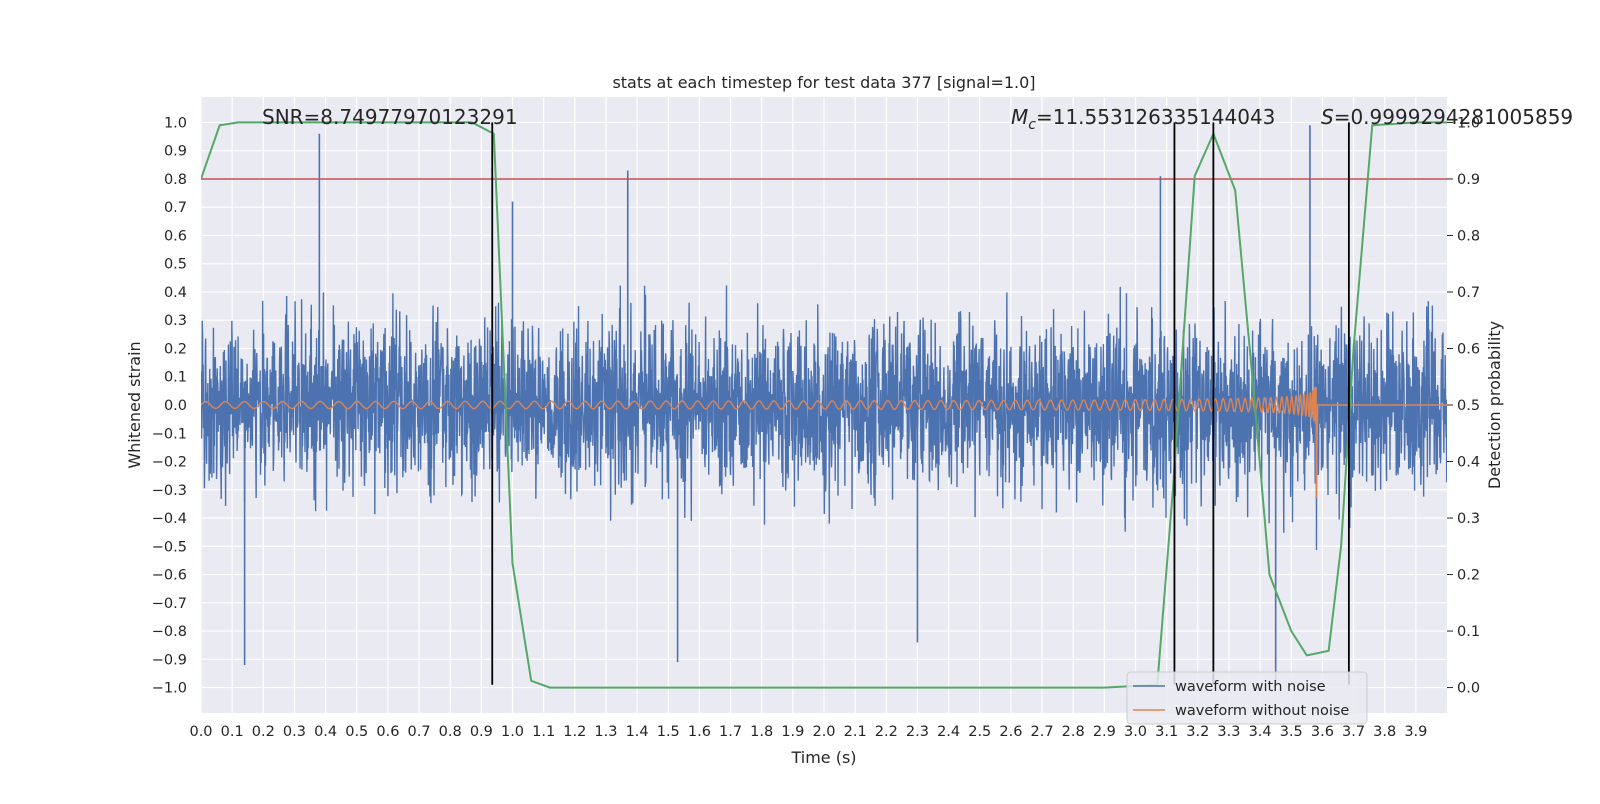 This screenshot has width=1600, height=804. Describe the element at coordinates (1353, 732) in the screenshot. I see `x-tick-label: 3.7` at that location.